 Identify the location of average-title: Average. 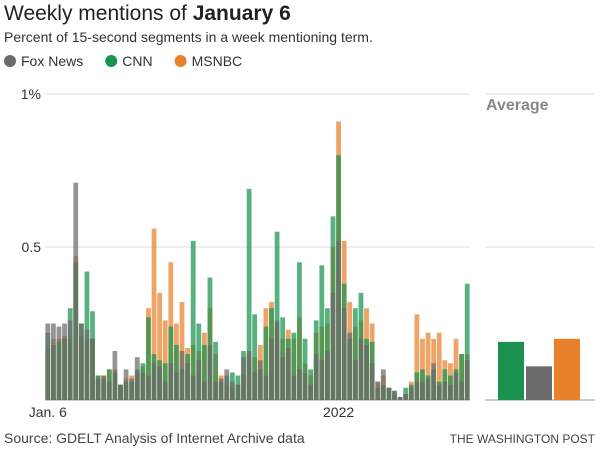
(517, 105).